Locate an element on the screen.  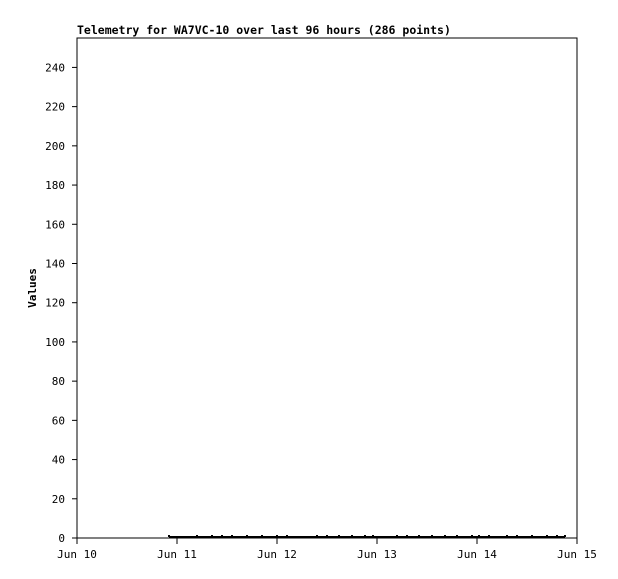
x-tick-label: Jun 13 is located at coordinates (377, 554).